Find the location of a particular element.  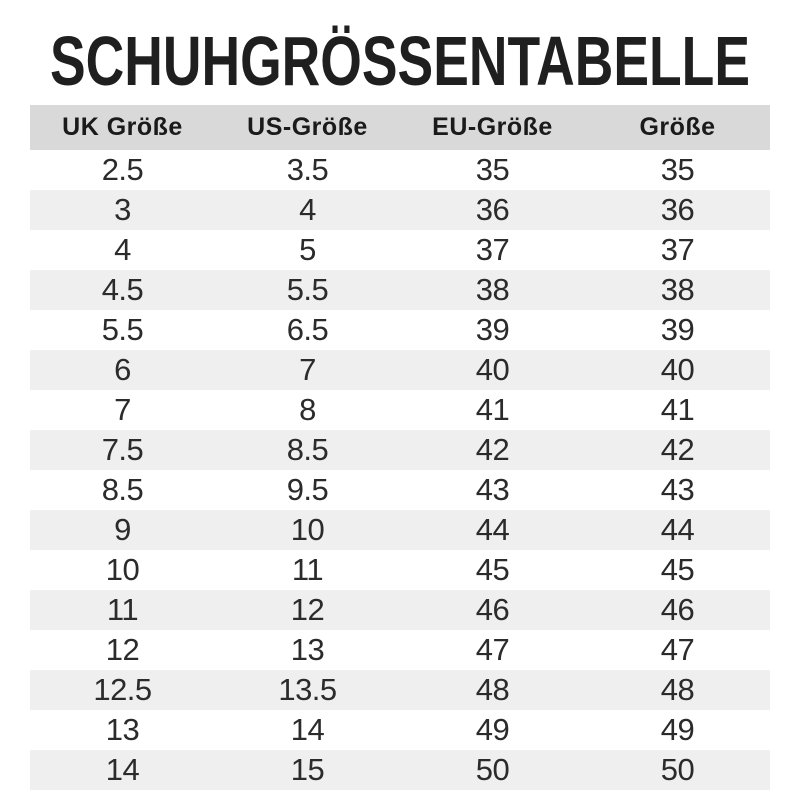

table-row: 4 5 37 37 is located at coordinates (400, 250).